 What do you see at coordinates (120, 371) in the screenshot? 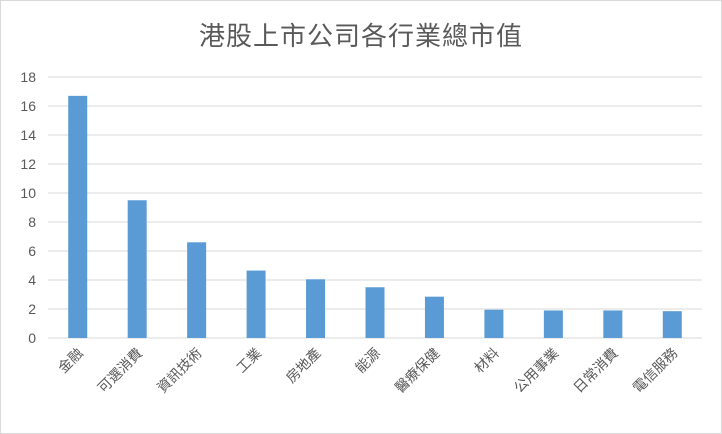
I see `x-tick-label: 可選消費` at bounding box center [120, 371].